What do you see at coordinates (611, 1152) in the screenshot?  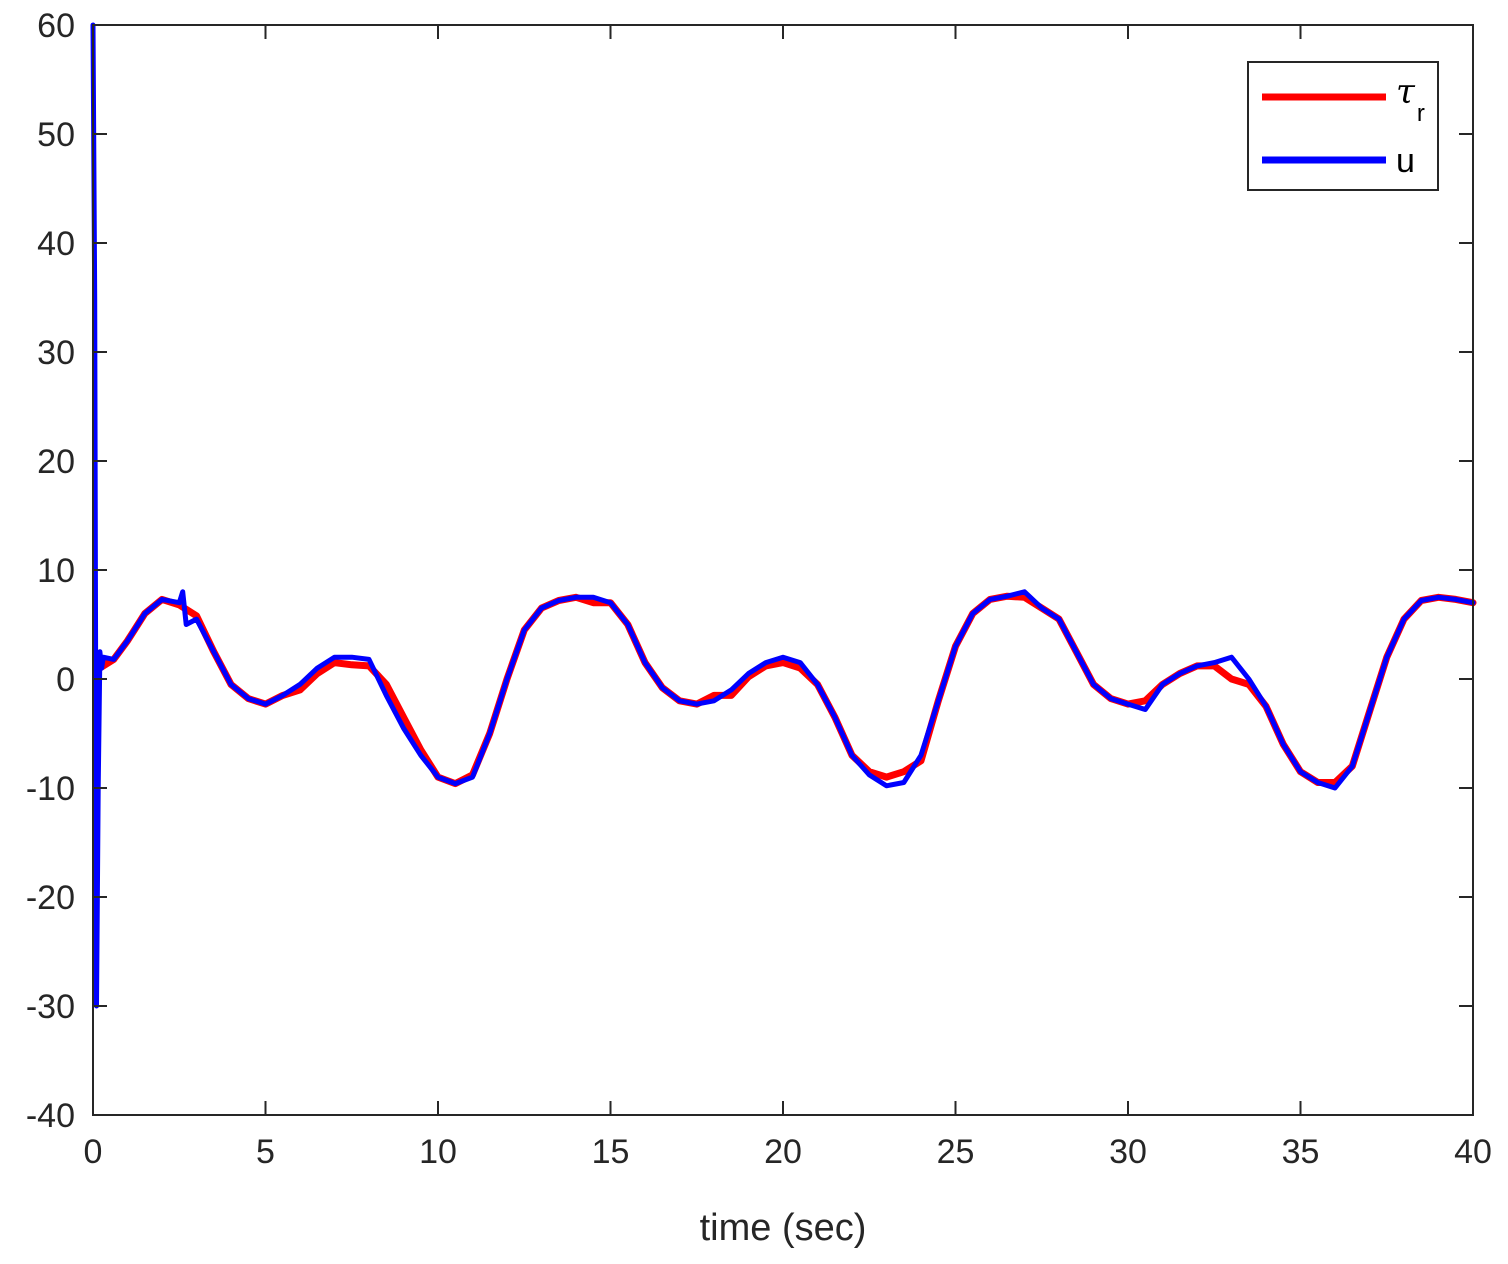 I see `x-tick-label: 15` at bounding box center [611, 1152].